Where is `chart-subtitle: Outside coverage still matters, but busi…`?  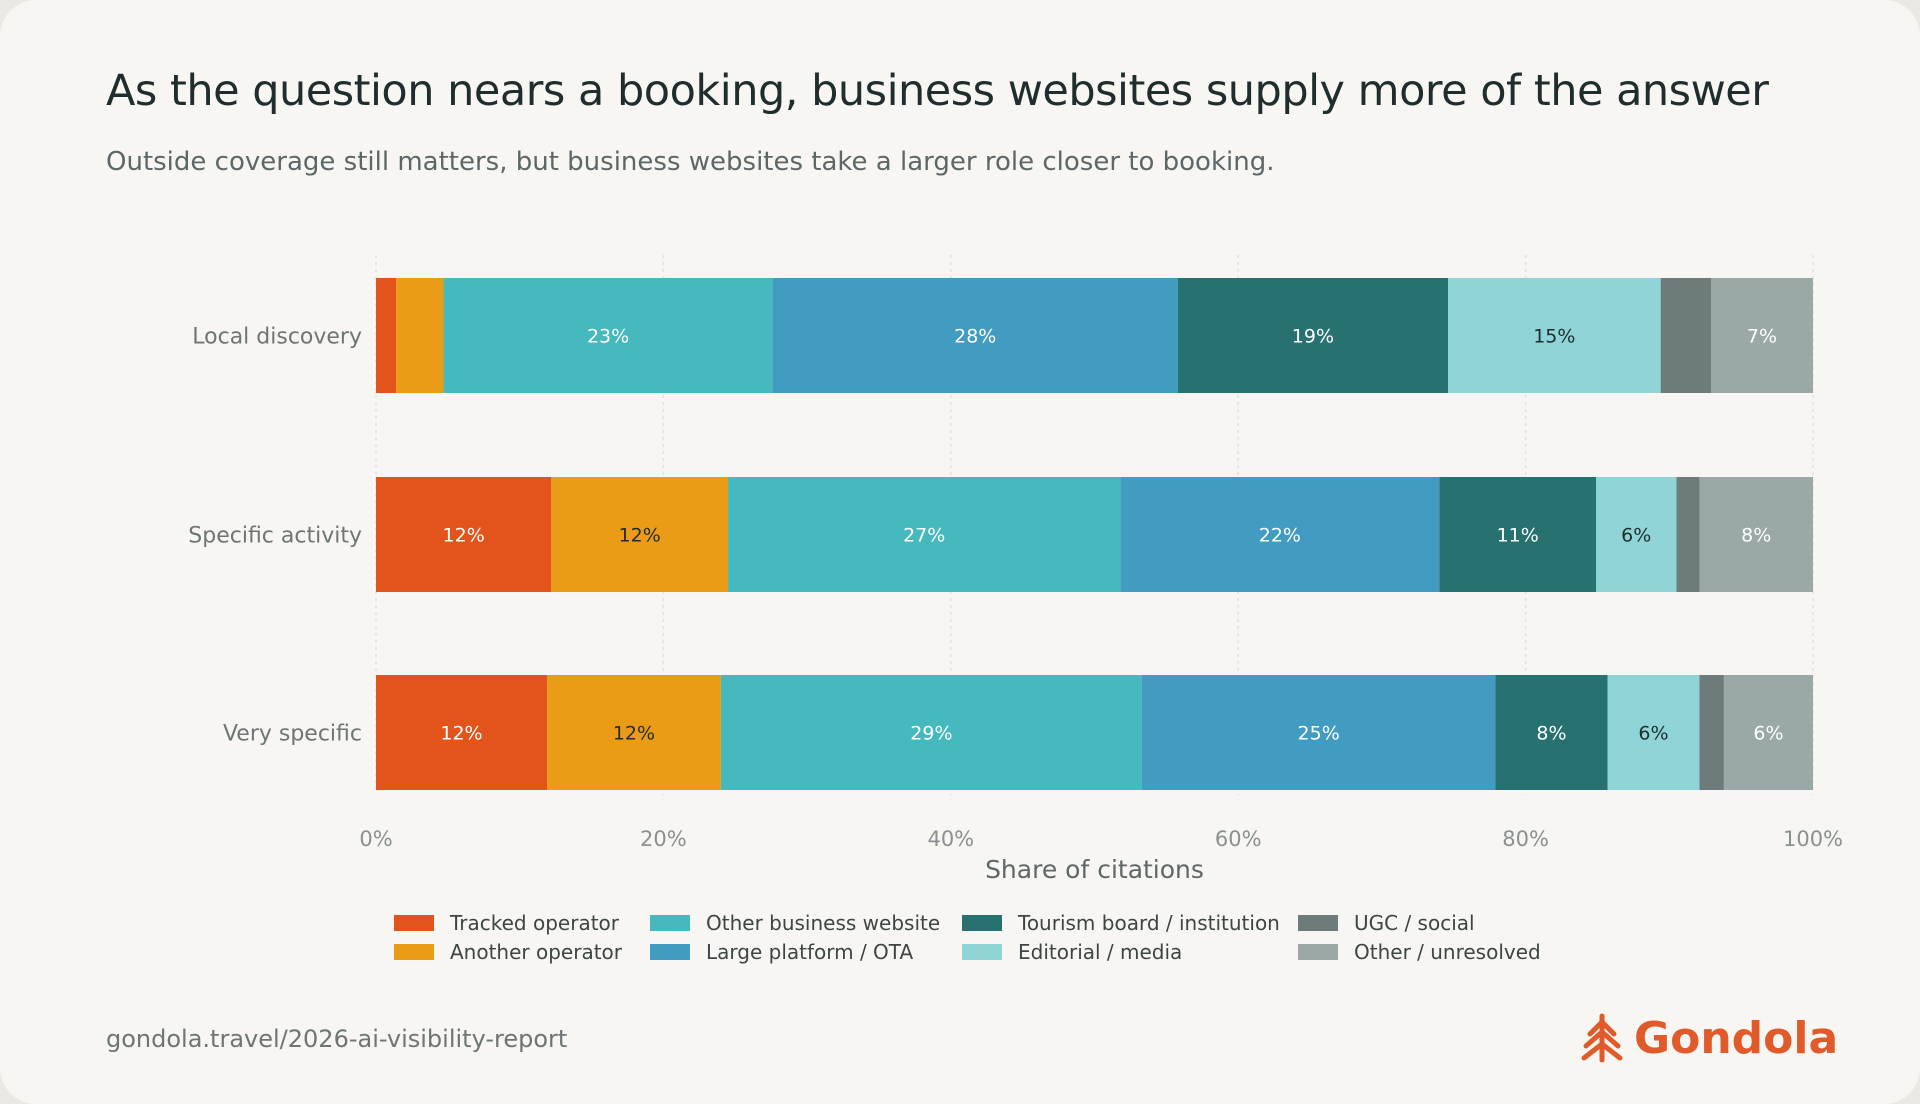 chart-subtitle: Outside coverage still matters, but busi… is located at coordinates (690, 162).